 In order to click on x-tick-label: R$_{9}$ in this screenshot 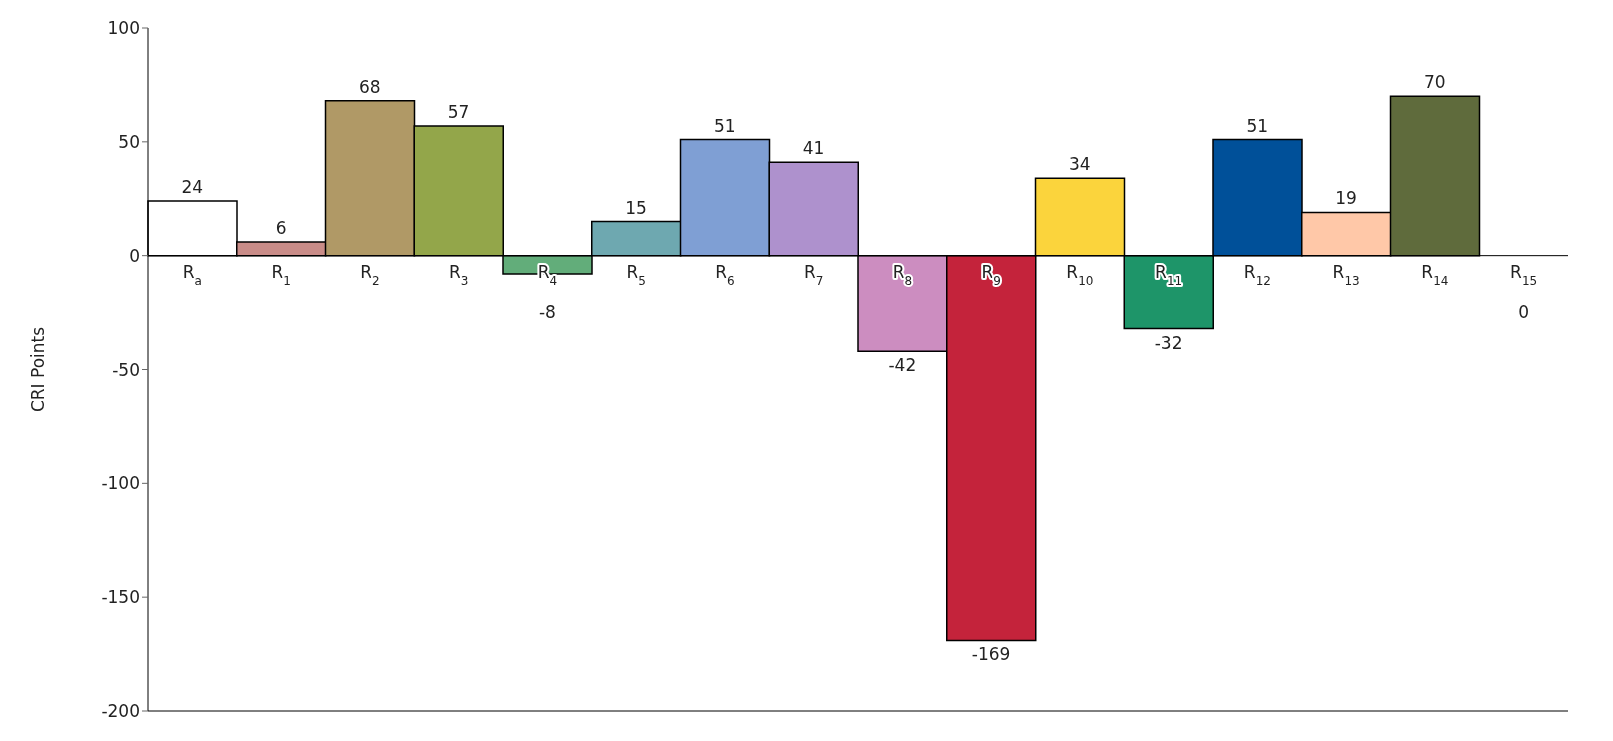, I will do `click(991, 274)`.